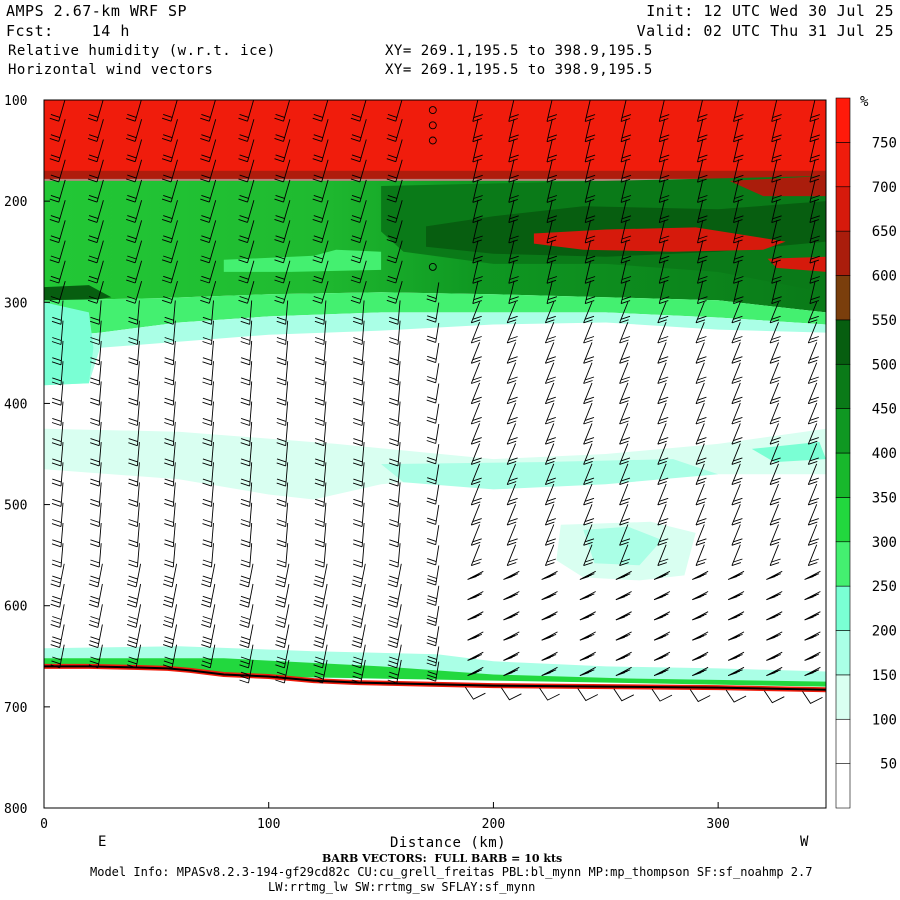 The width and height of the screenshot is (900, 900). What do you see at coordinates (884, 232) in the screenshot?
I see `colorbar-tick-label: 650` at bounding box center [884, 232].